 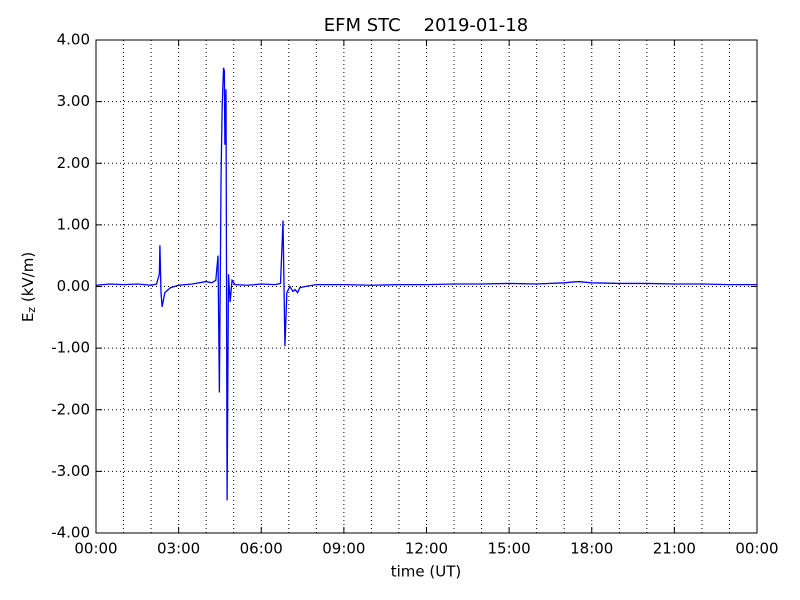 What do you see at coordinates (426, 25) in the screenshot?
I see `chart-title: EFM STC 2019-01-18` at bounding box center [426, 25].